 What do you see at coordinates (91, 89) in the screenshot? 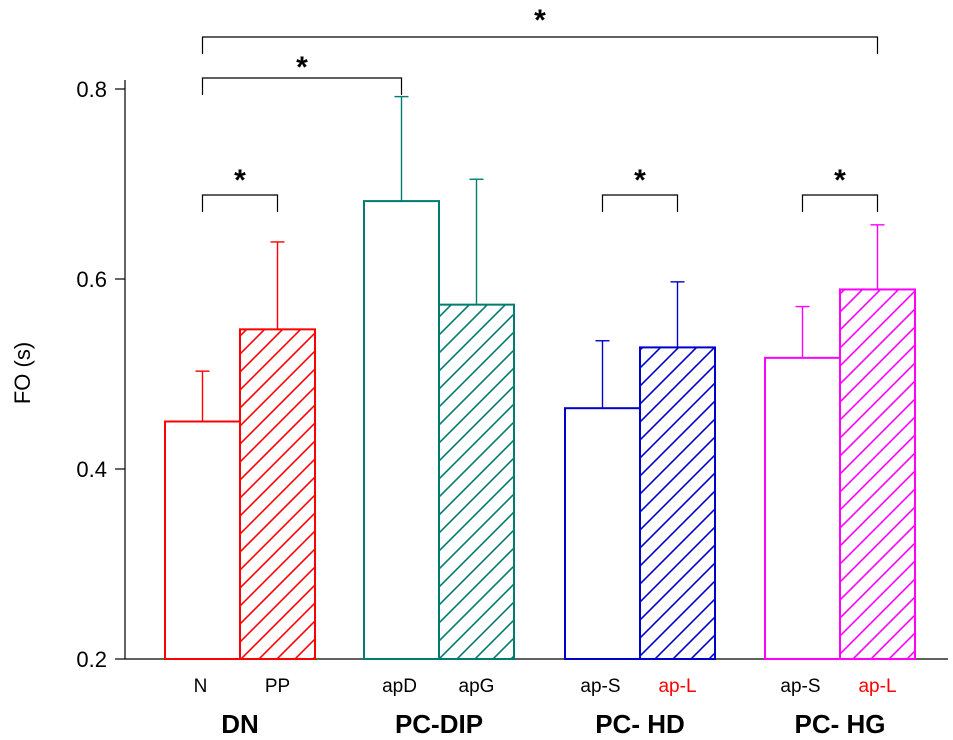
I see `y-tick-label: 0.8` at bounding box center [91, 89].